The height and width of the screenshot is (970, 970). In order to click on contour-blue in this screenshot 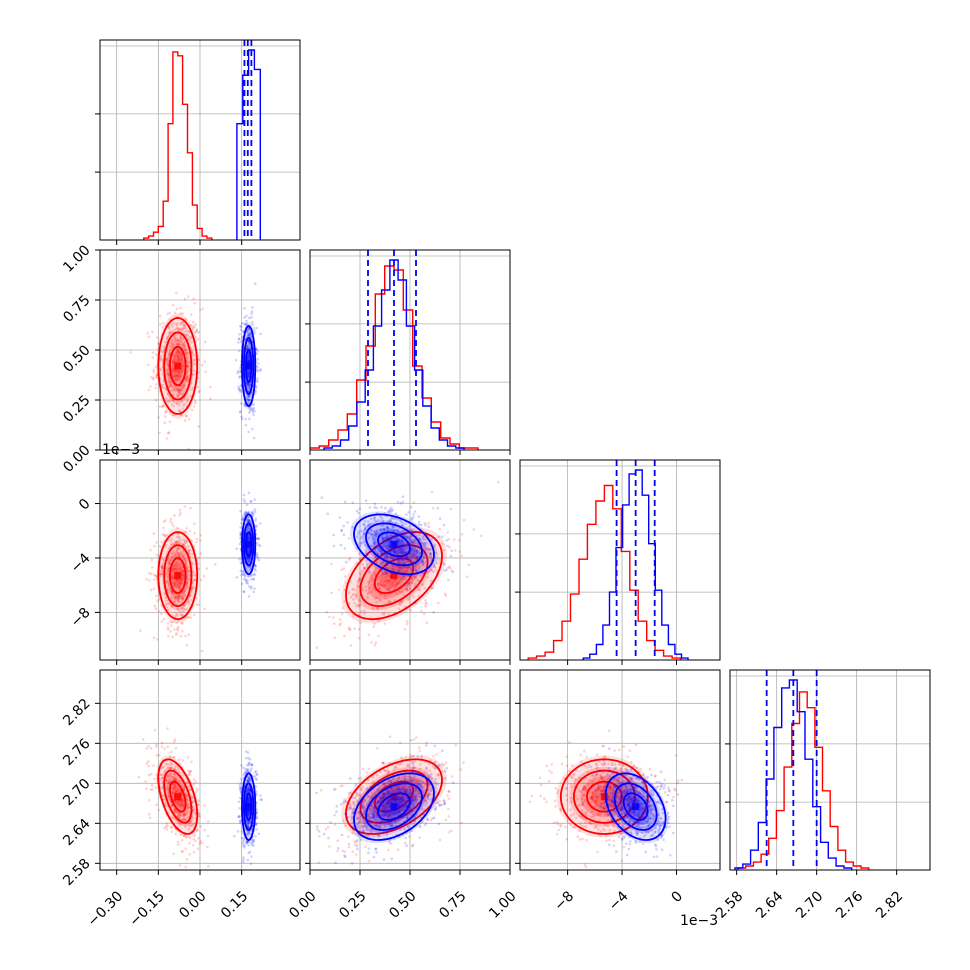, I will do `click(248, 544)`.